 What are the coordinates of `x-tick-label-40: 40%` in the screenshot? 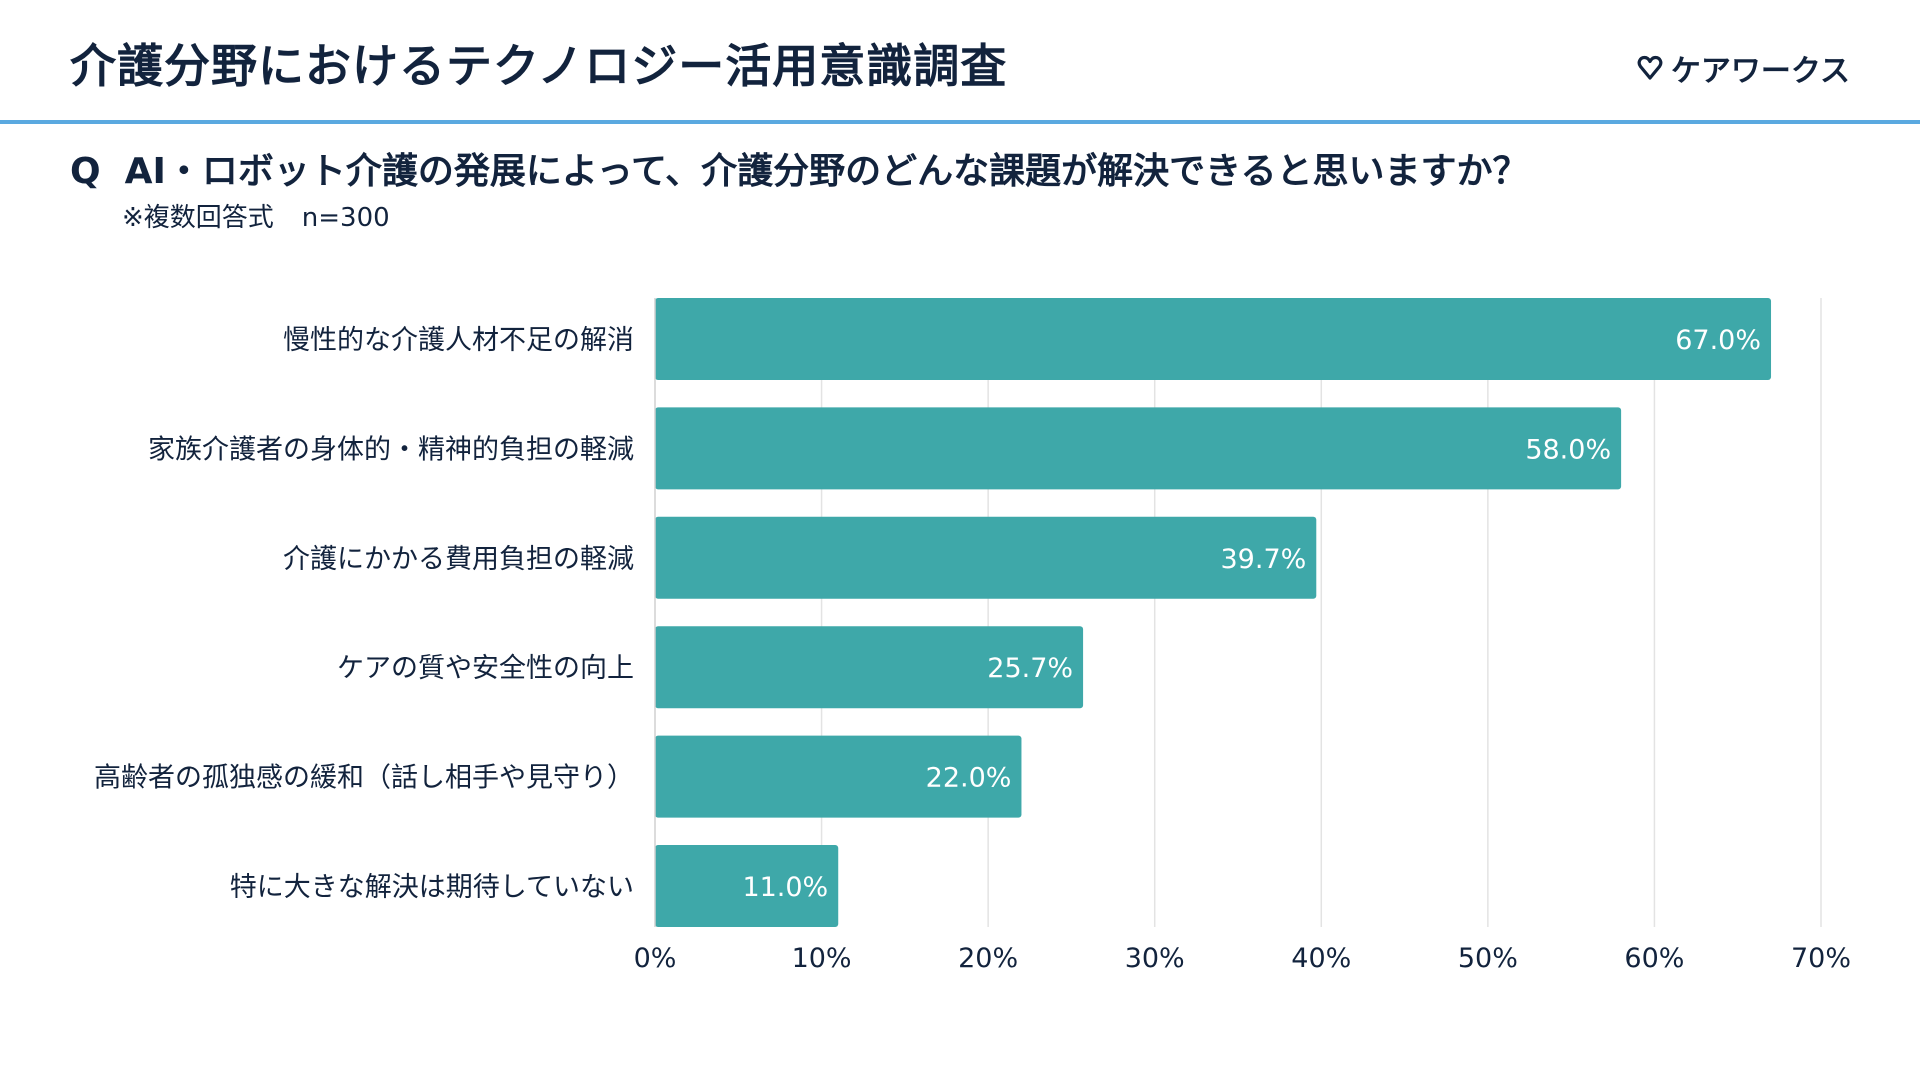 It's located at (1321, 958).